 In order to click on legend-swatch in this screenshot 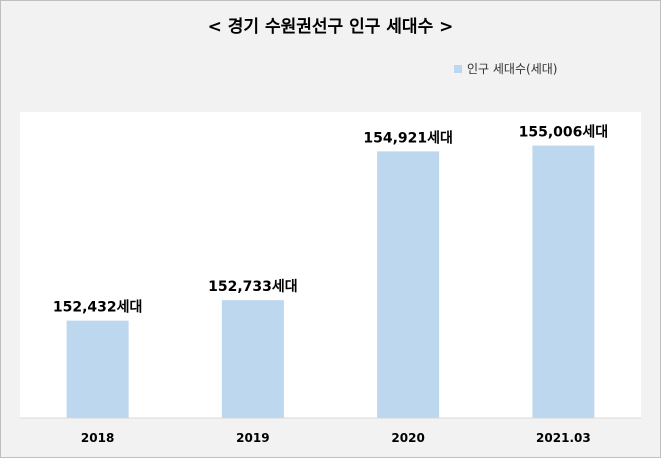, I will do `click(458, 68)`.